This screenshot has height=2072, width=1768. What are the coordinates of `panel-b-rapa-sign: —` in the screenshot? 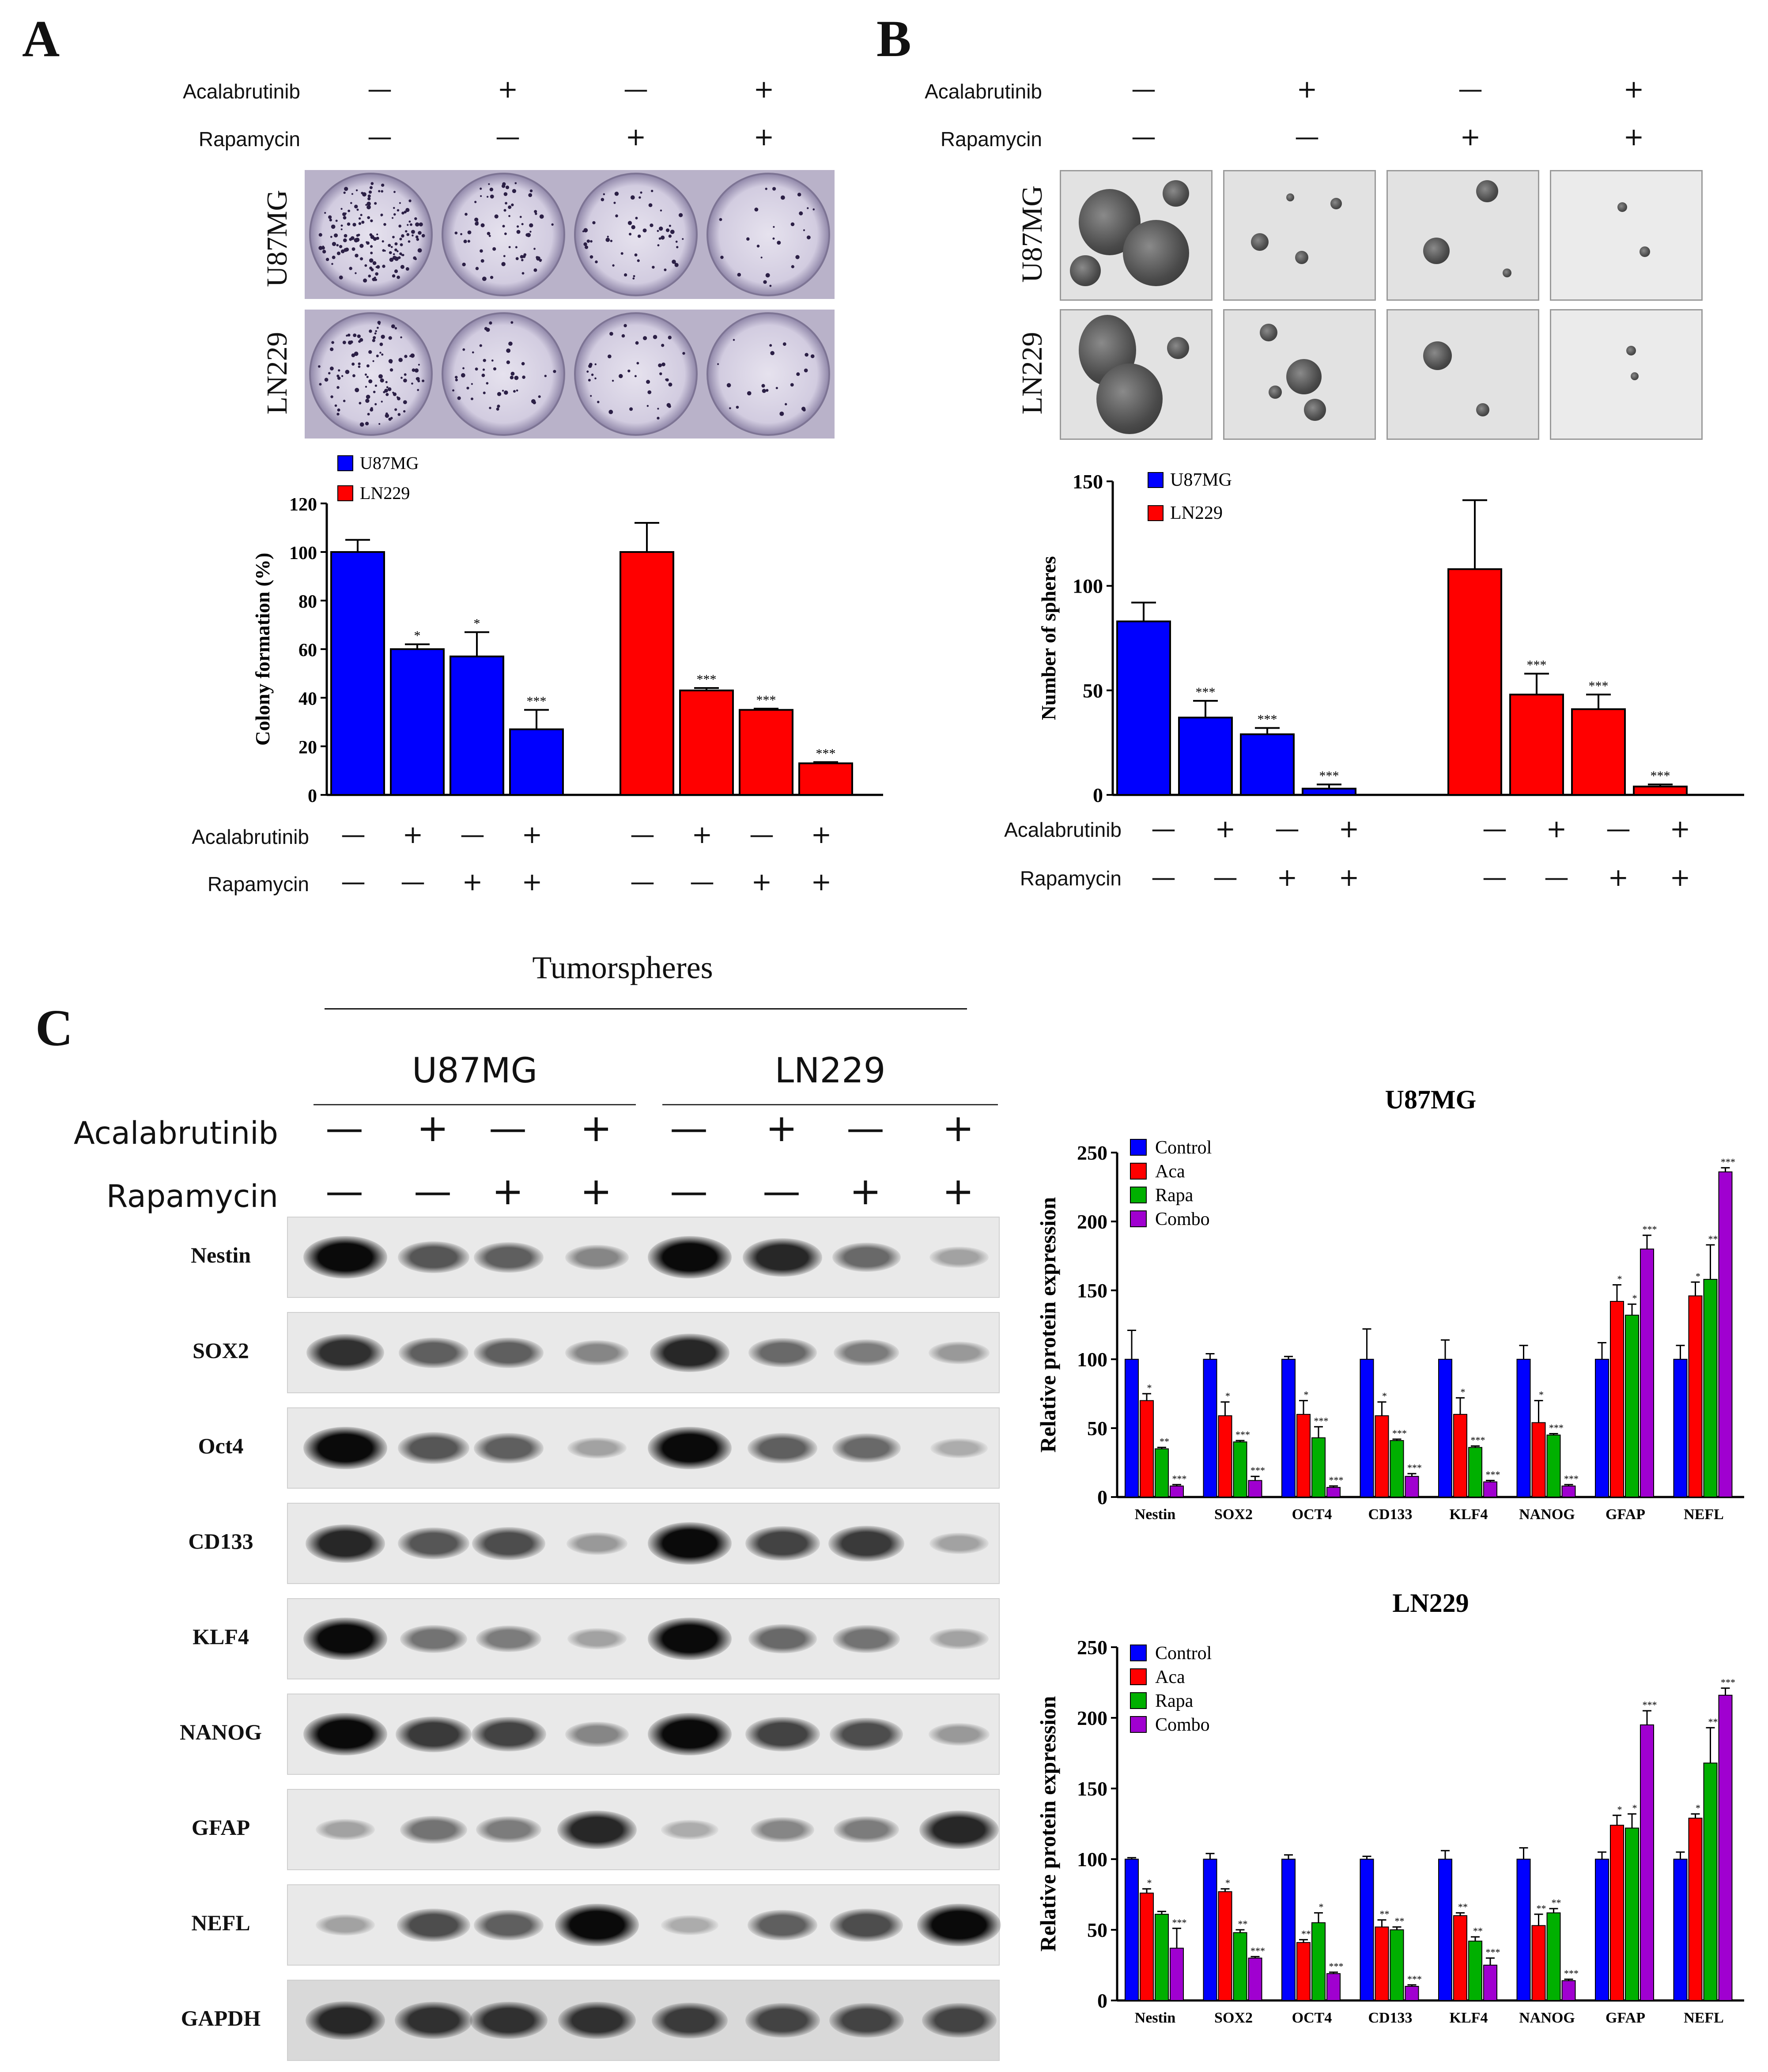 It's located at (1307, 137).